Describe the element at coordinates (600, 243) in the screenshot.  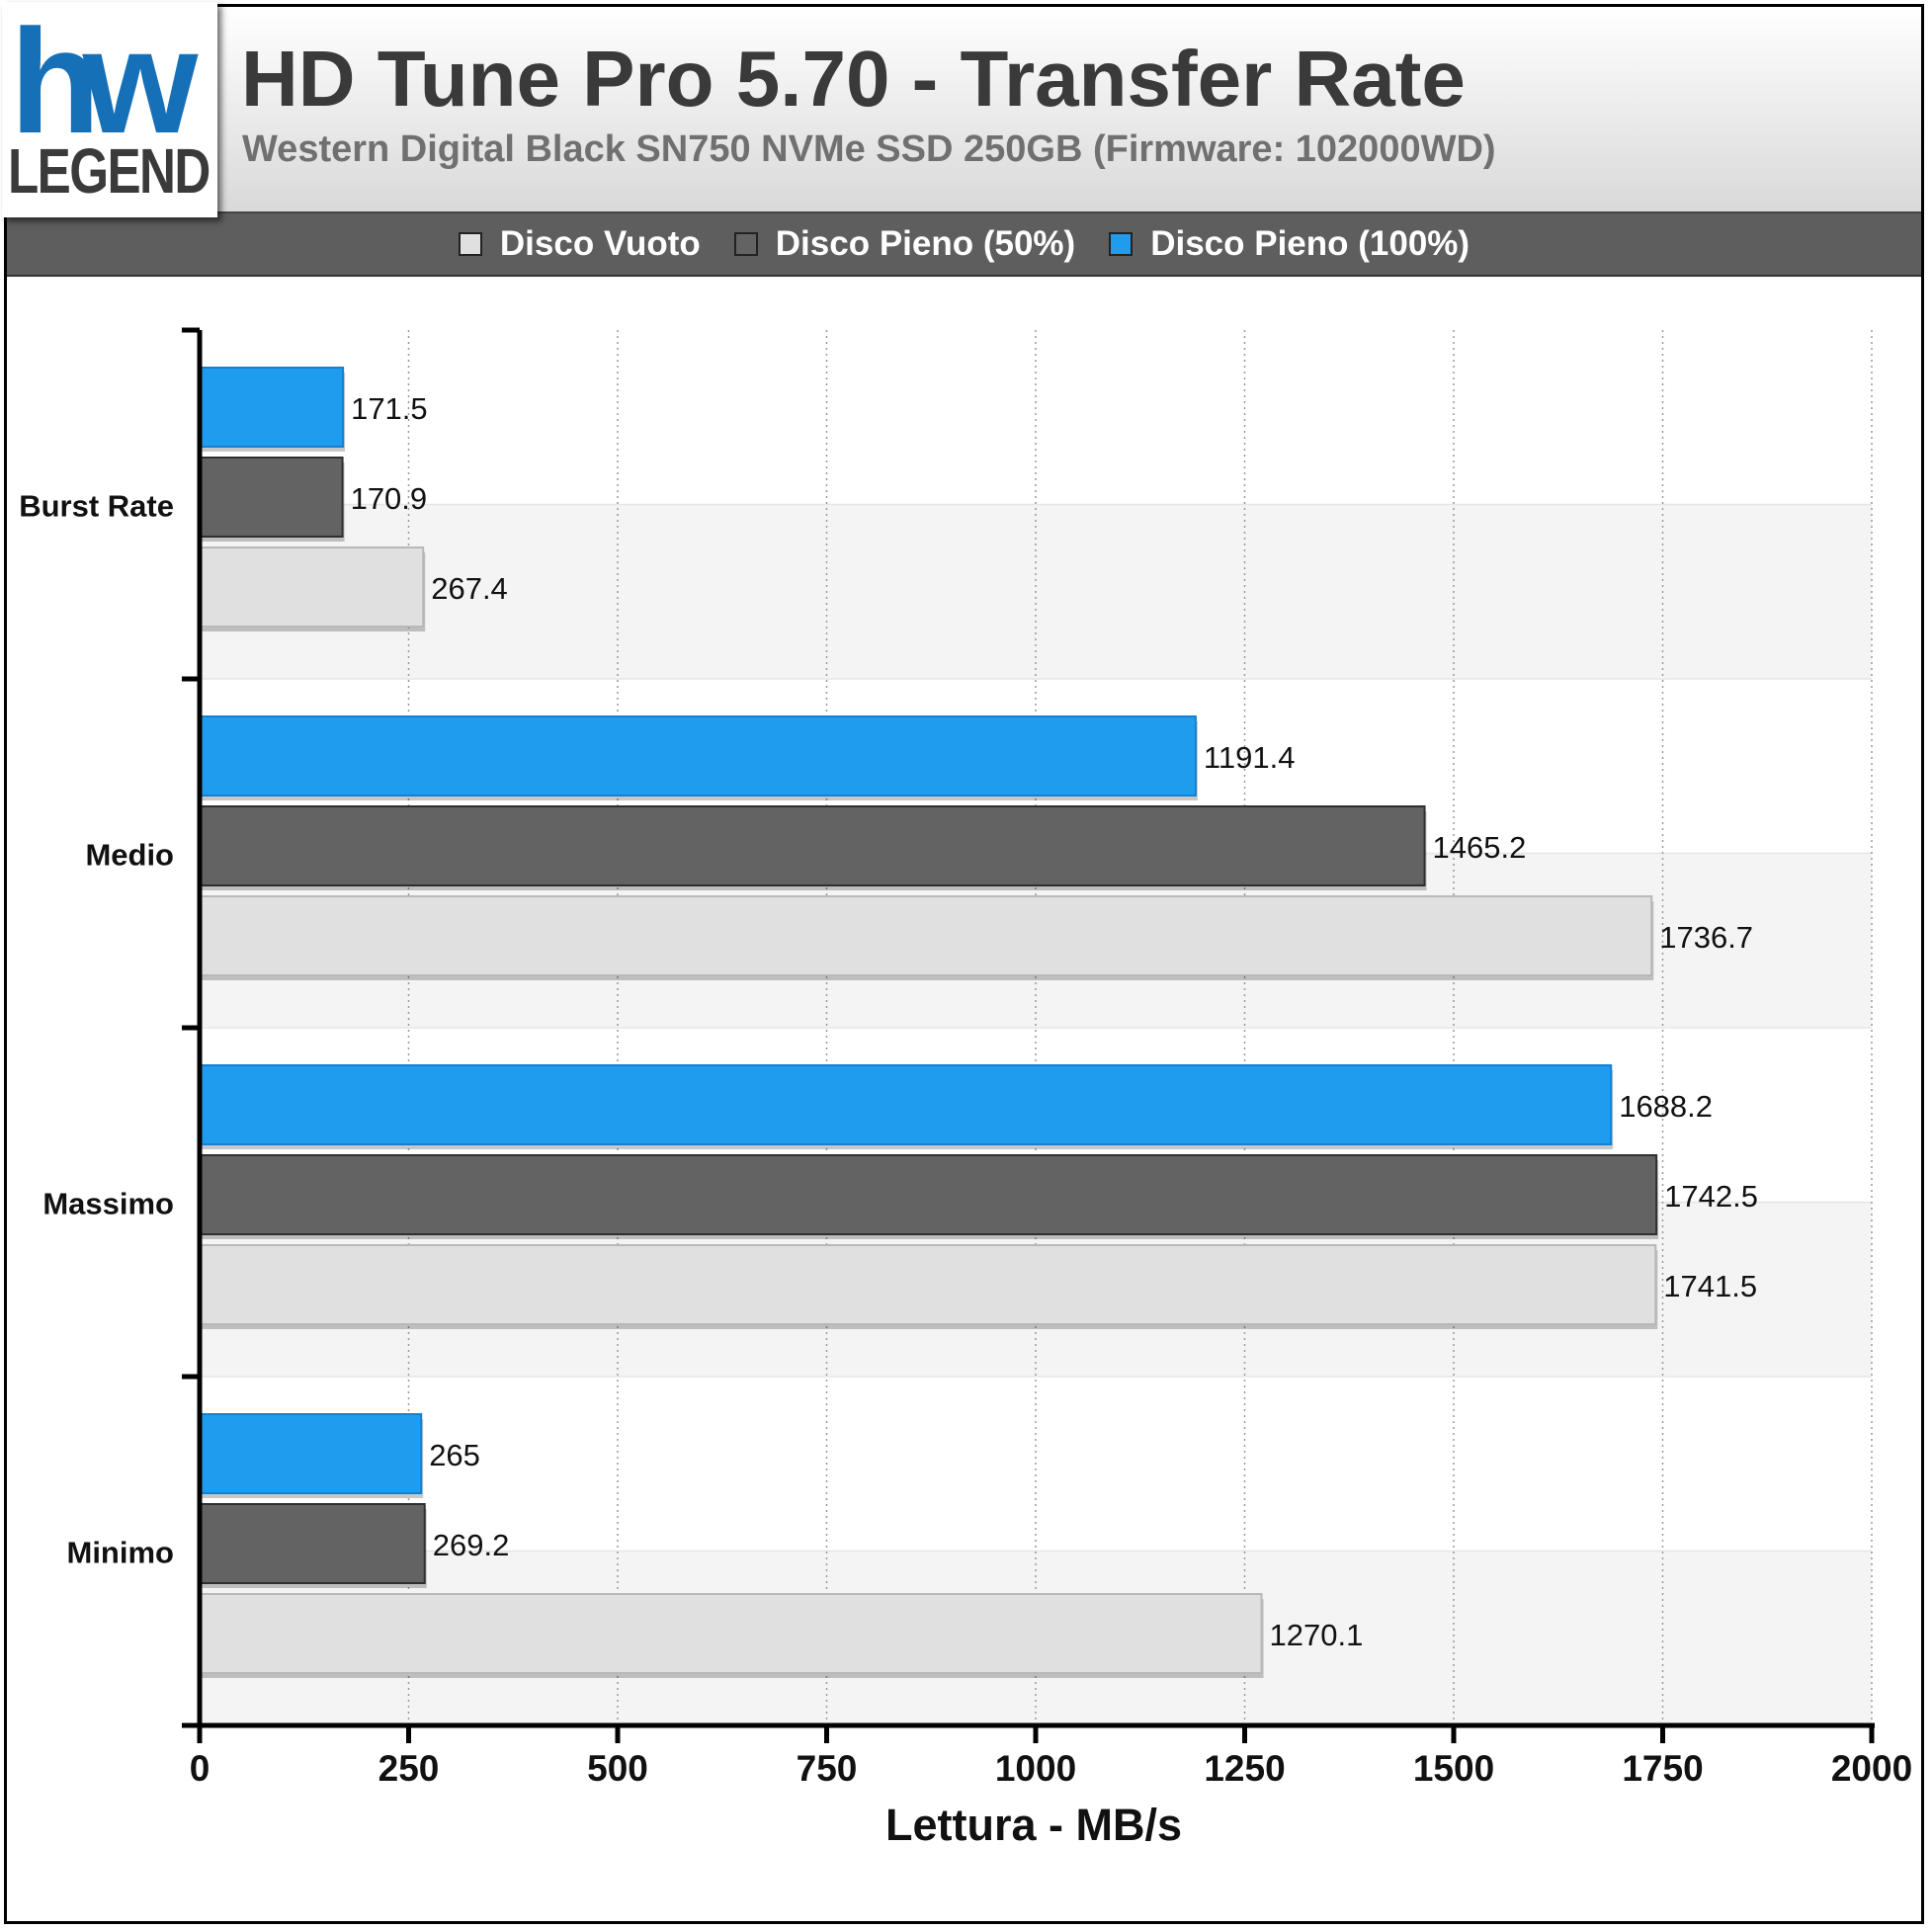
I see `legend-label-disco-vuoto: Disco Vuoto` at that location.